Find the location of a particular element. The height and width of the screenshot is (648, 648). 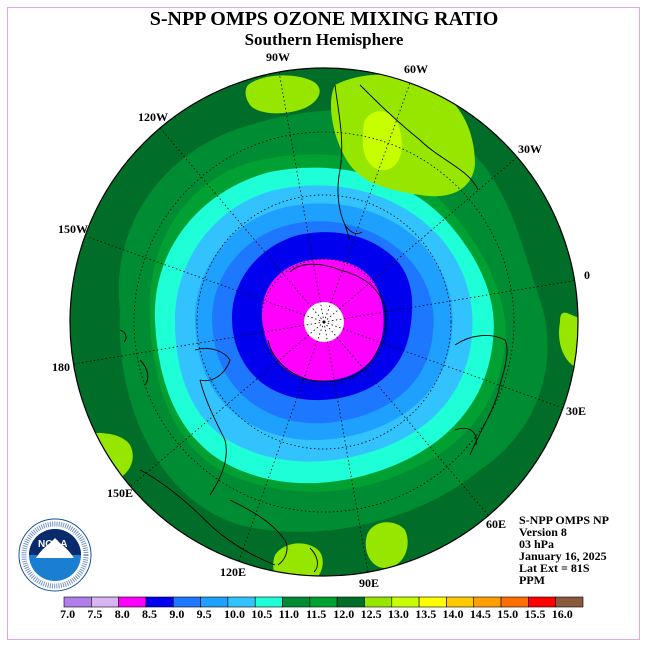

lon-label-60w: 60W is located at coordinates (416, 69).